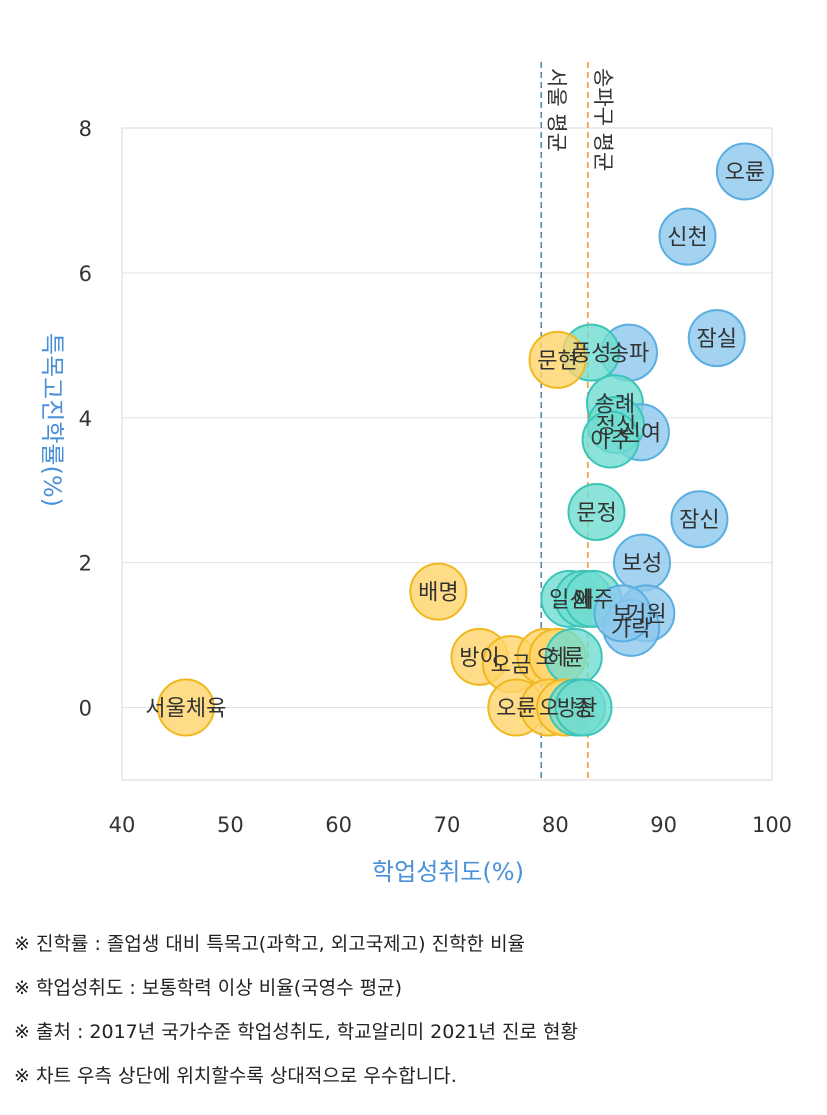  I want to click on x-tick-label: 70, so click(447, 825).